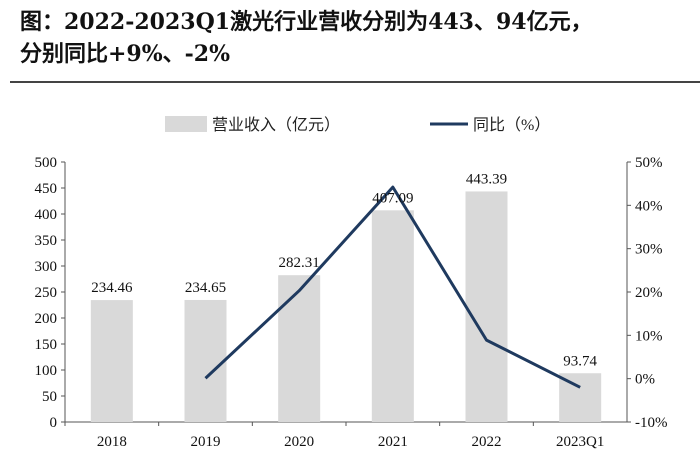 The width and height of the screenshot is (700, 466). I want to click on bar-data-label: 443.39, so click(486, 179).